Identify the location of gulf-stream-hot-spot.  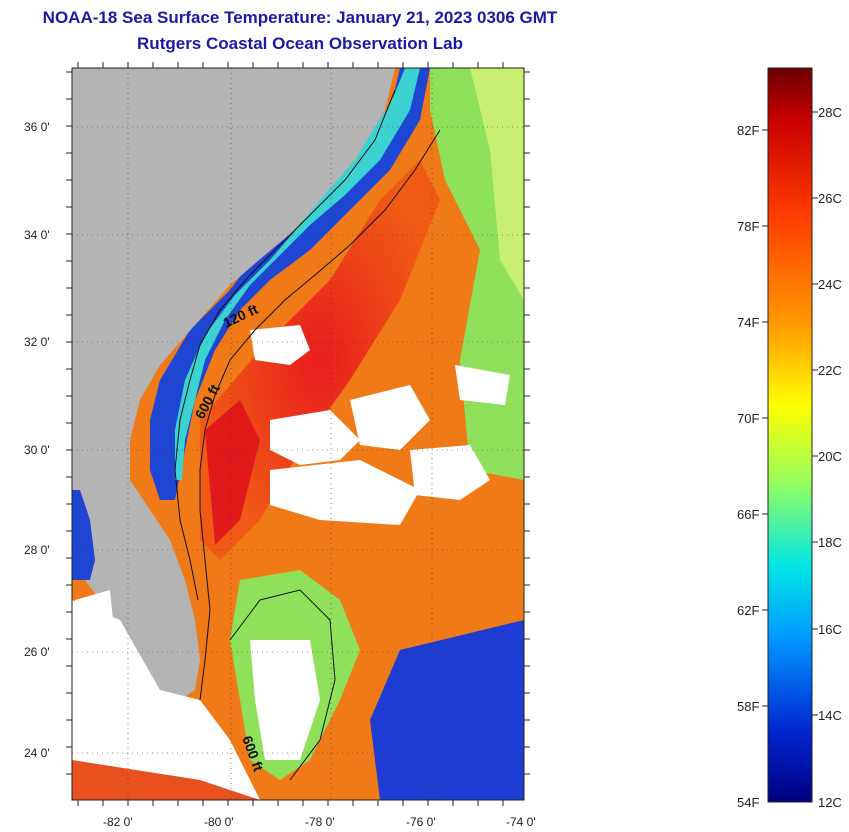
(232, 472).